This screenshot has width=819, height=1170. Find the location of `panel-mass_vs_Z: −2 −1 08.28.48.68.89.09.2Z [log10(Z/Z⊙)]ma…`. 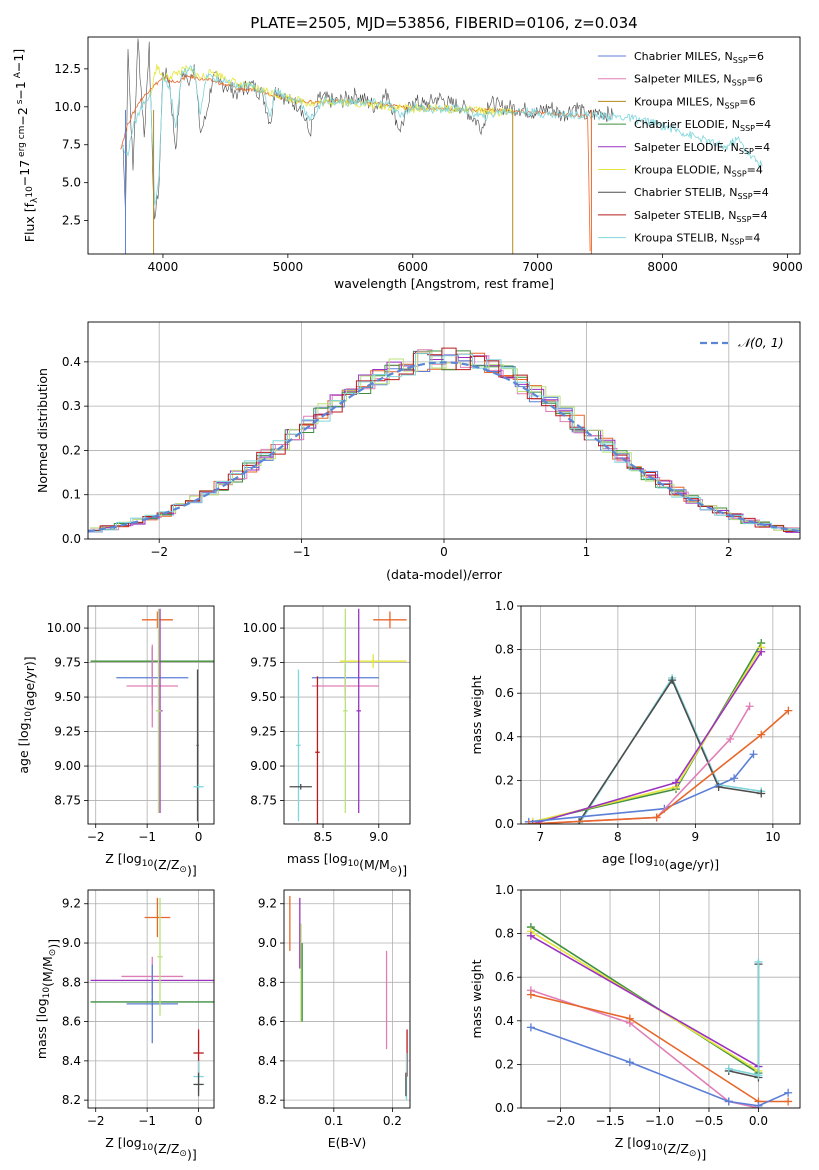

panel-mass_vs_Z: −2 −1 08.28.48.68.89.09.2Z [log10(Z/Z⊙)]ma… is located at coordinates (124, 1025).